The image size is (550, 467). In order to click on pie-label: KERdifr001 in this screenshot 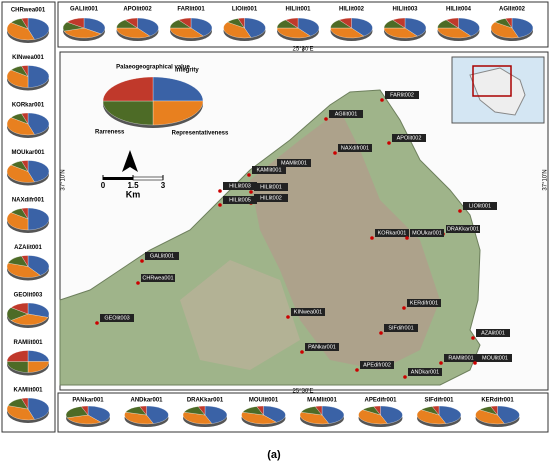, I will do `click(497, 401)`.